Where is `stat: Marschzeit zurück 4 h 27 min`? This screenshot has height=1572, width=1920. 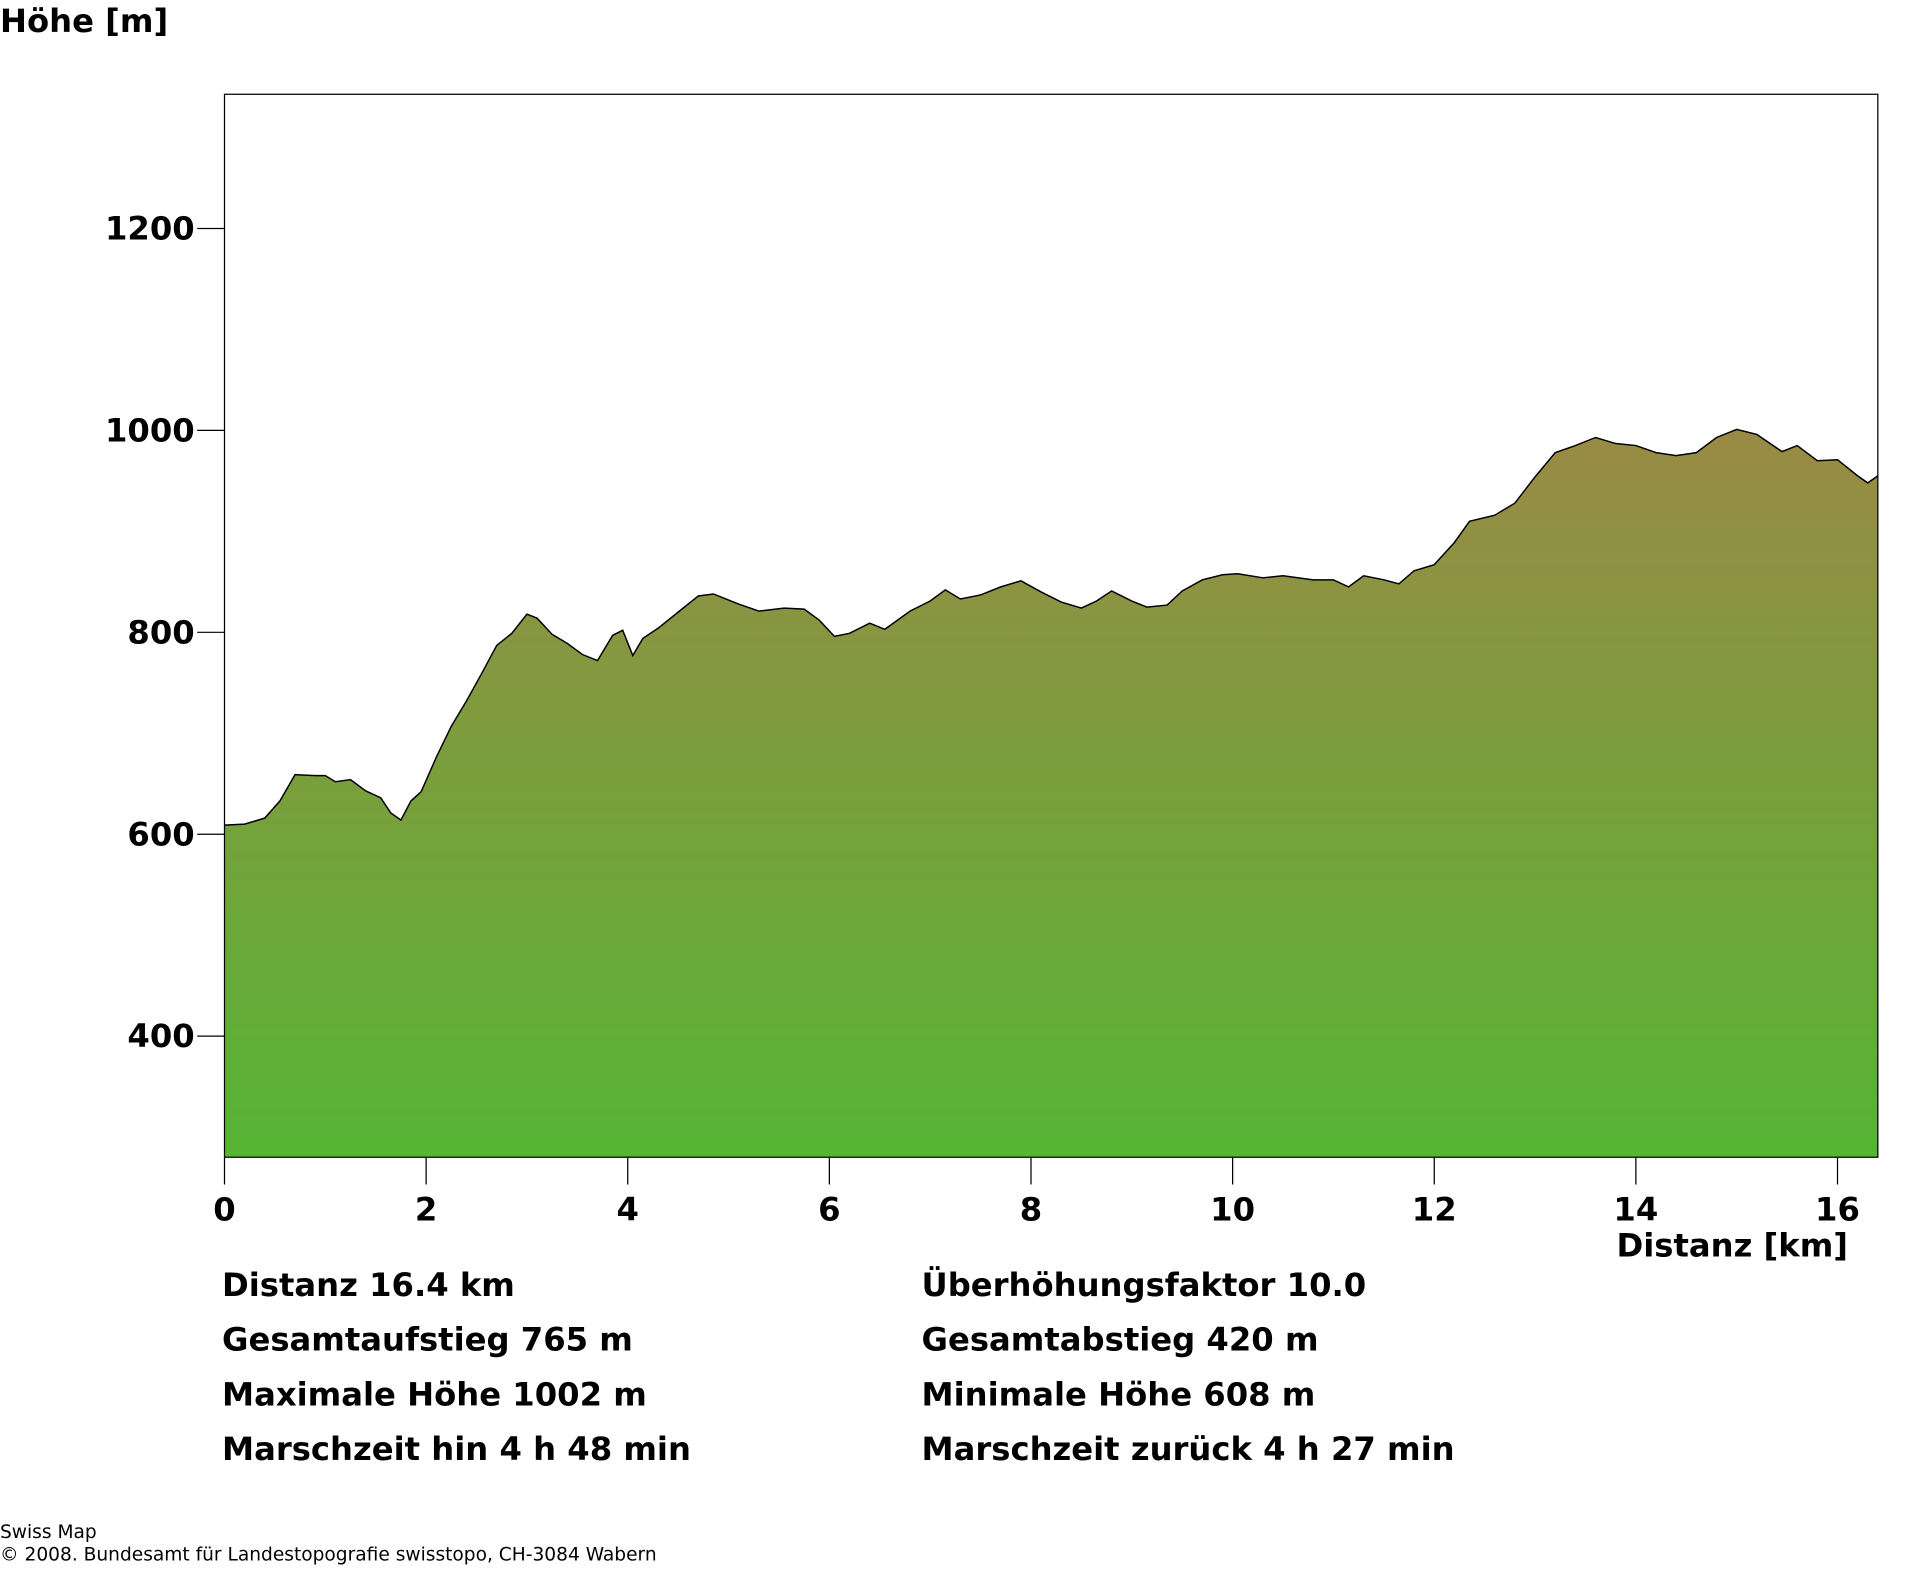
stat: Marschzeit zurück 4 h 27 min is located at coordinates (1188, 1449).